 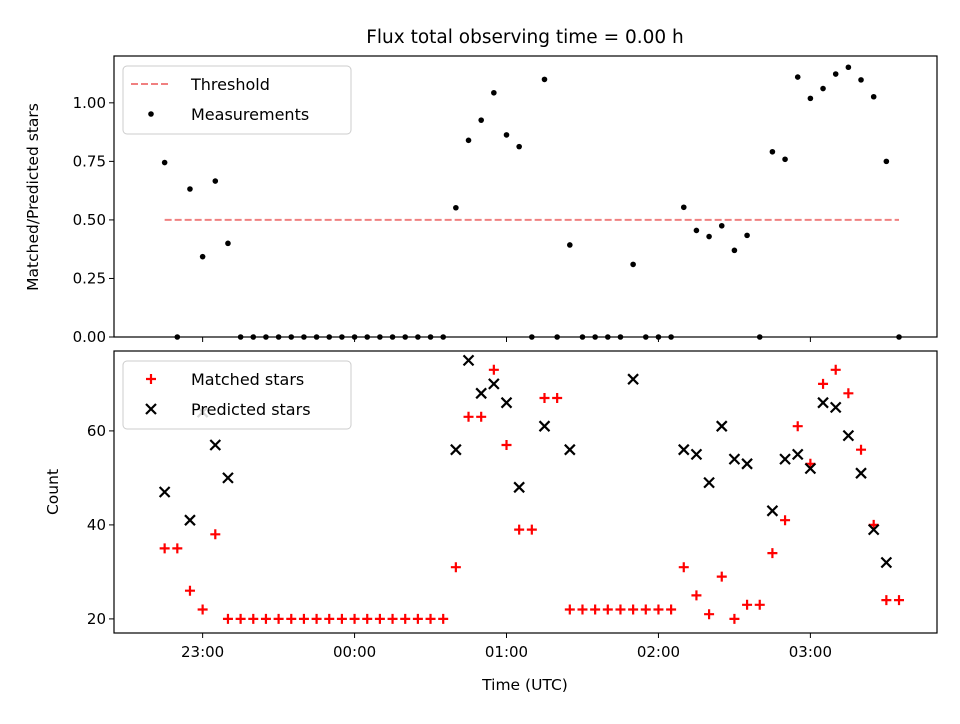 I want to click on legend-label: Threshold, so click(x=230, y=84).